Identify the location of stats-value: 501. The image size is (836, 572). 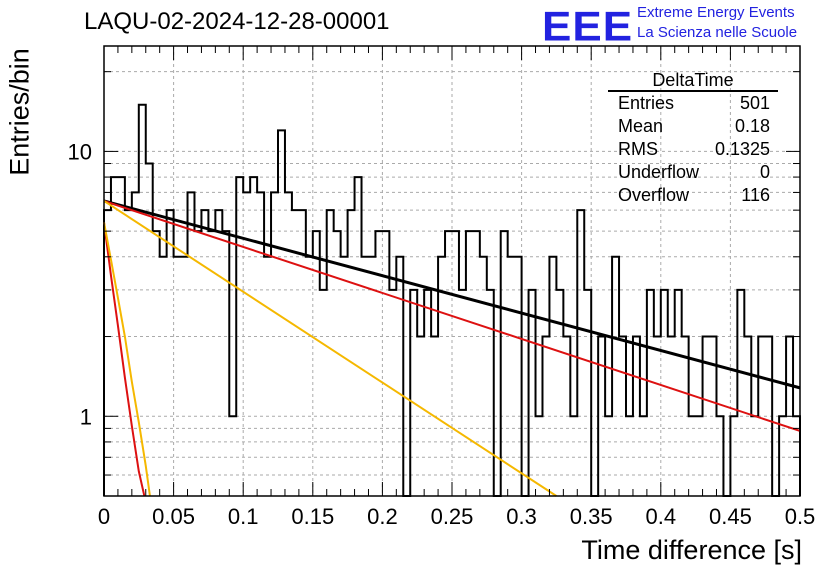
(754, 103).